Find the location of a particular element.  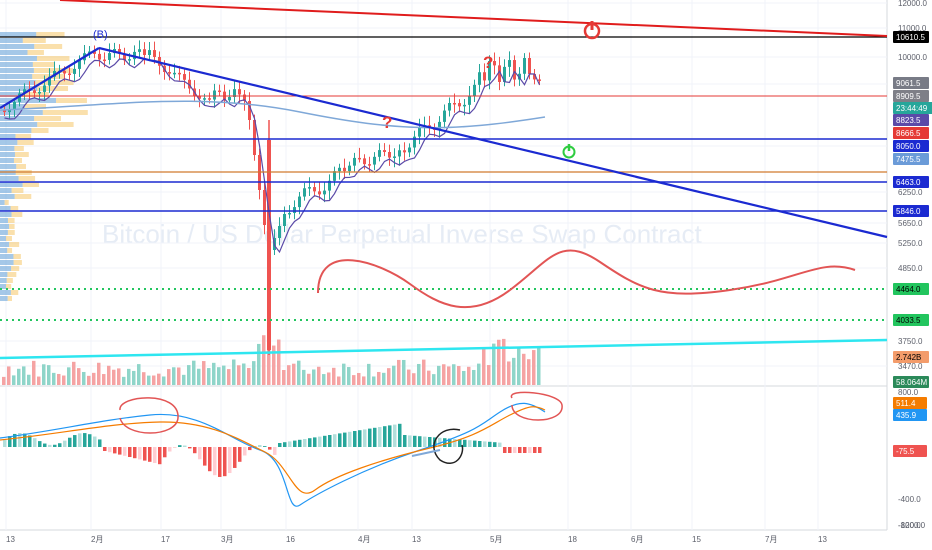

macd-tick-label: -1200.0 is located at coordinates (912, 525).